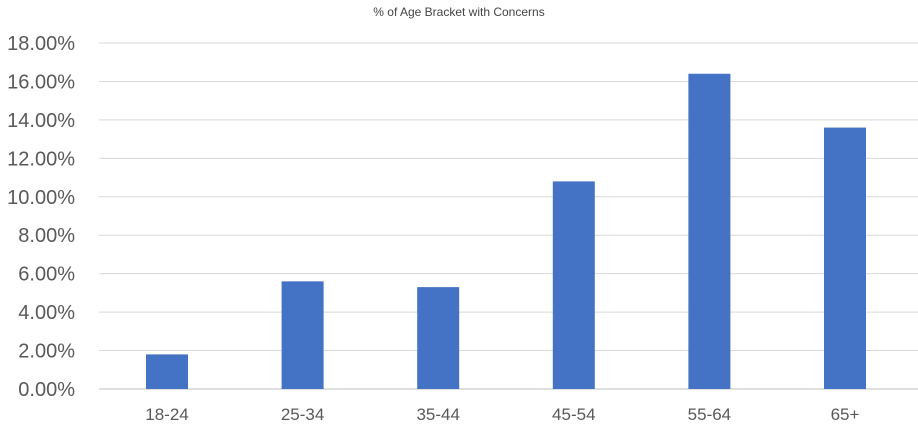 This screenshot has width=918, height=428. I want to click on y-tick-label: 0.00%, so click(46, 390).